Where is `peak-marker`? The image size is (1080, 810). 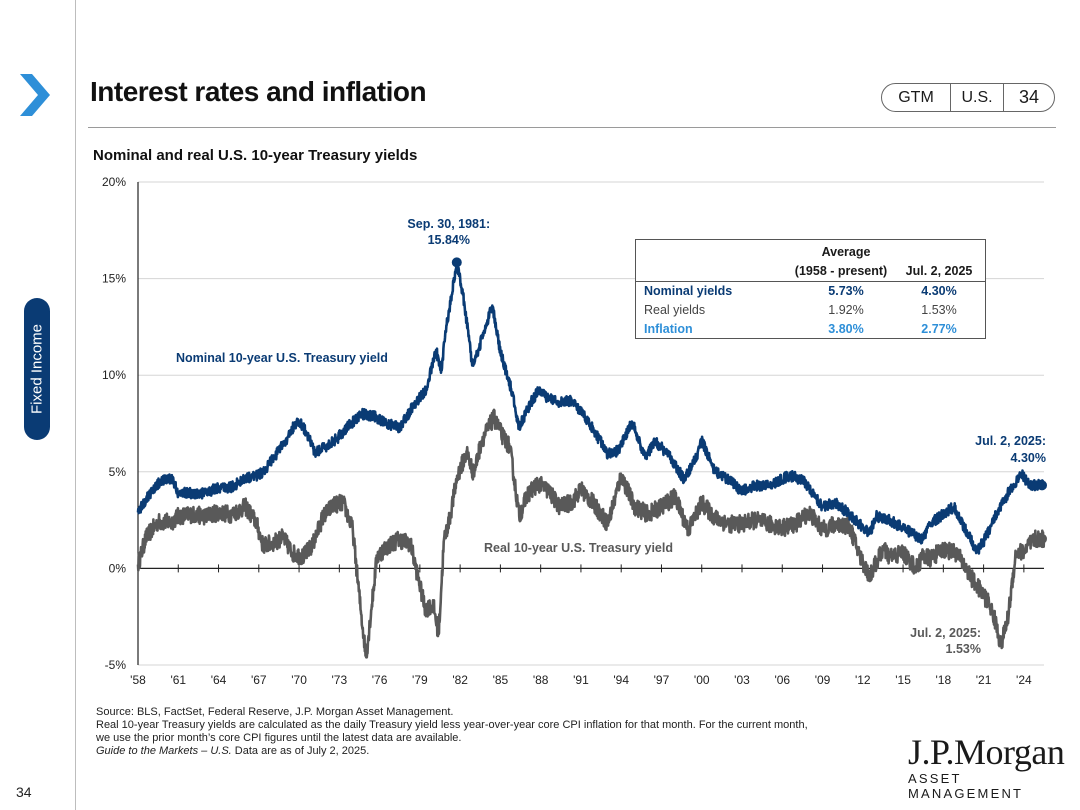 peak-marker is located at coordinates (456, 262).